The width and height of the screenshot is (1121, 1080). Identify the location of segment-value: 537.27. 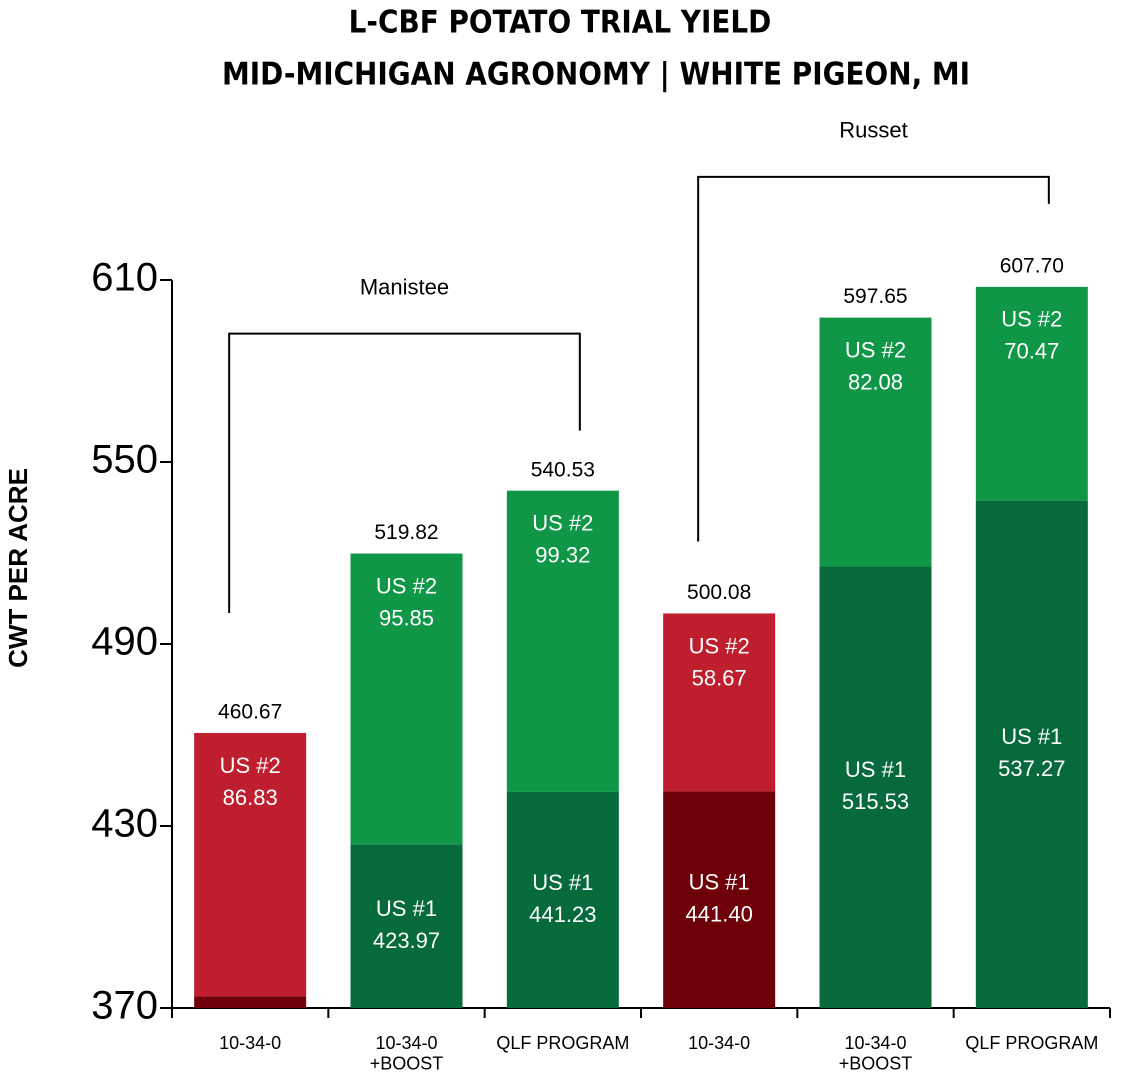
(1031, 768).